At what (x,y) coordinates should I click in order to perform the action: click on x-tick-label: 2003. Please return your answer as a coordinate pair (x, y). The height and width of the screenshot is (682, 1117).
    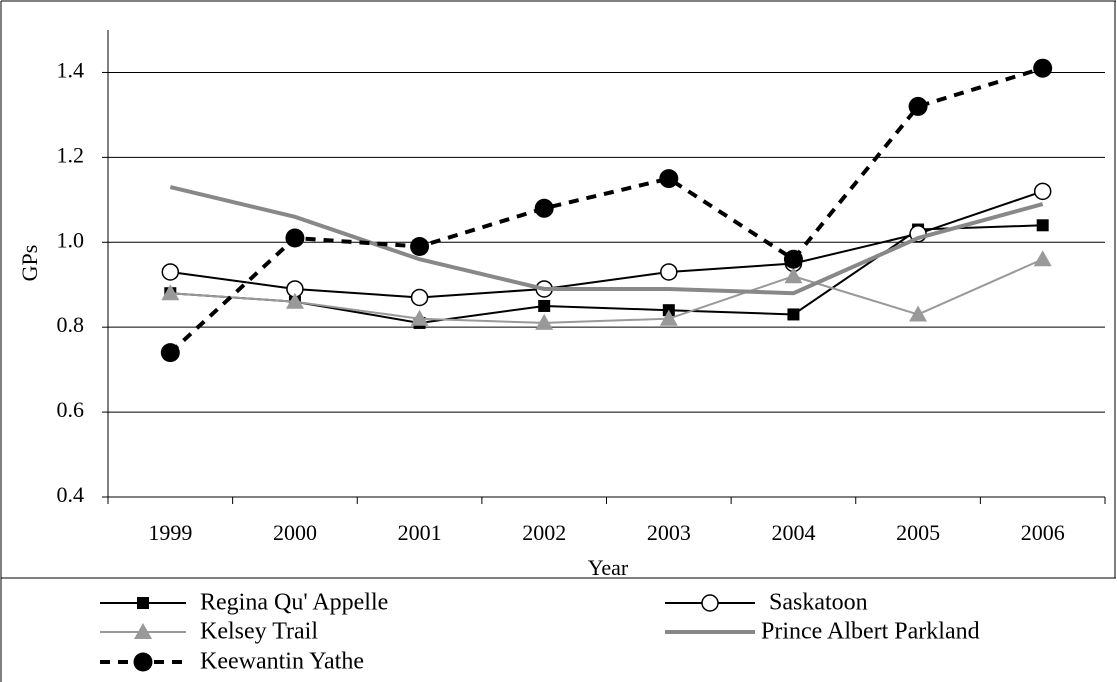
    Looking at the image, I should click on (669, 532).